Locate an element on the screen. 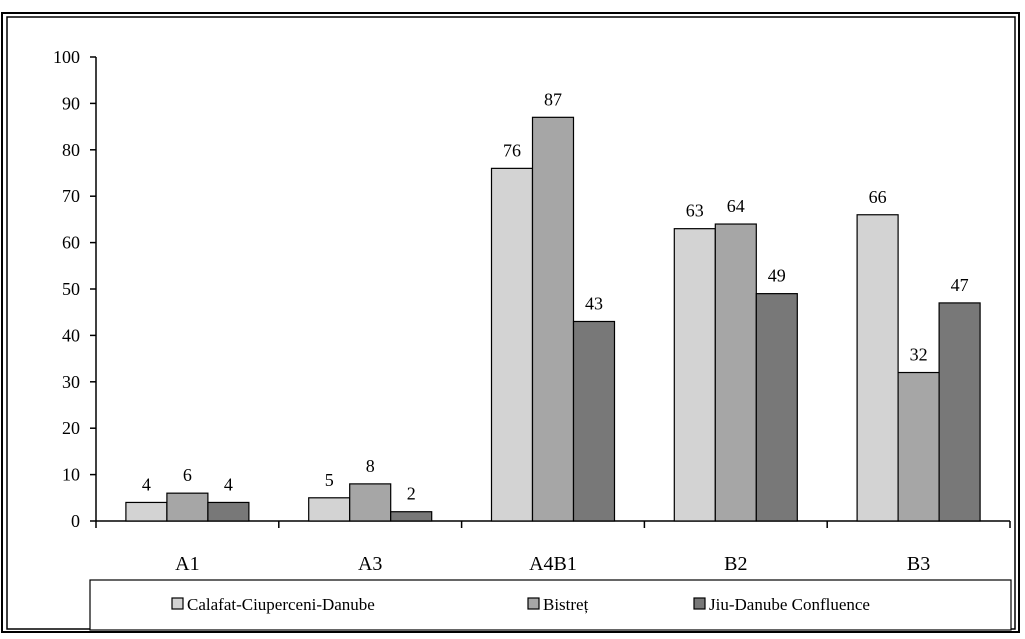 The width and height of the screenshot is (1025, 639). x-category-label: A1 is located at coordinates (187, 564).